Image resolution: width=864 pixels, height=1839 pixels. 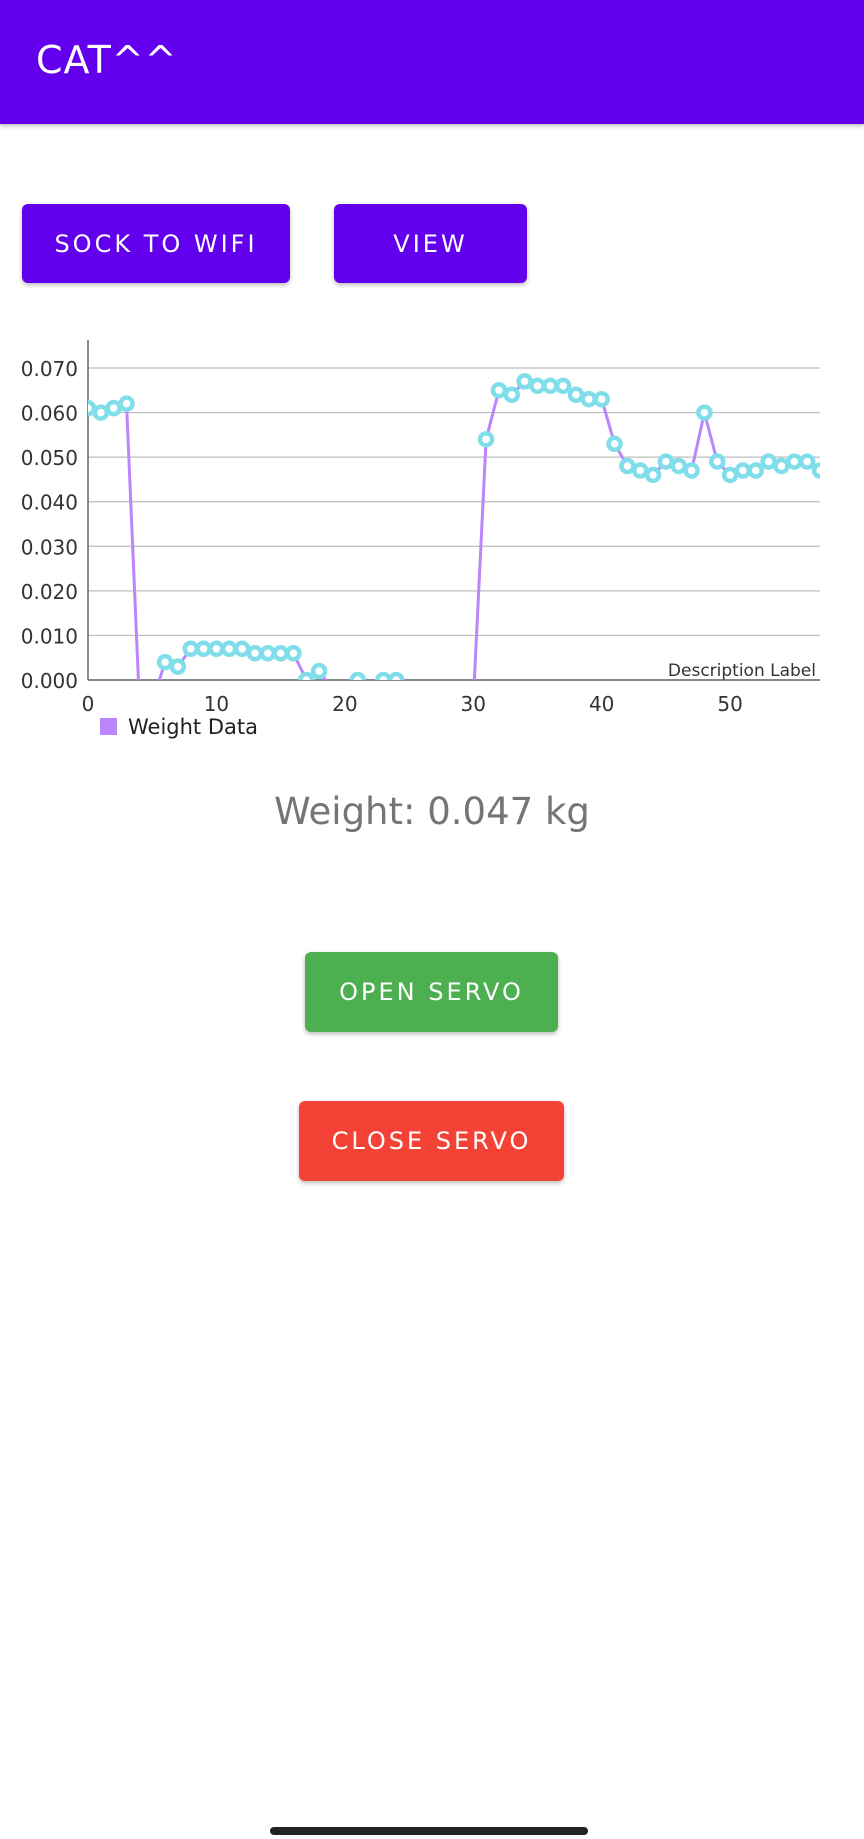 I want to click on y-tick-label: 0.020, so click(x=49, y=592).